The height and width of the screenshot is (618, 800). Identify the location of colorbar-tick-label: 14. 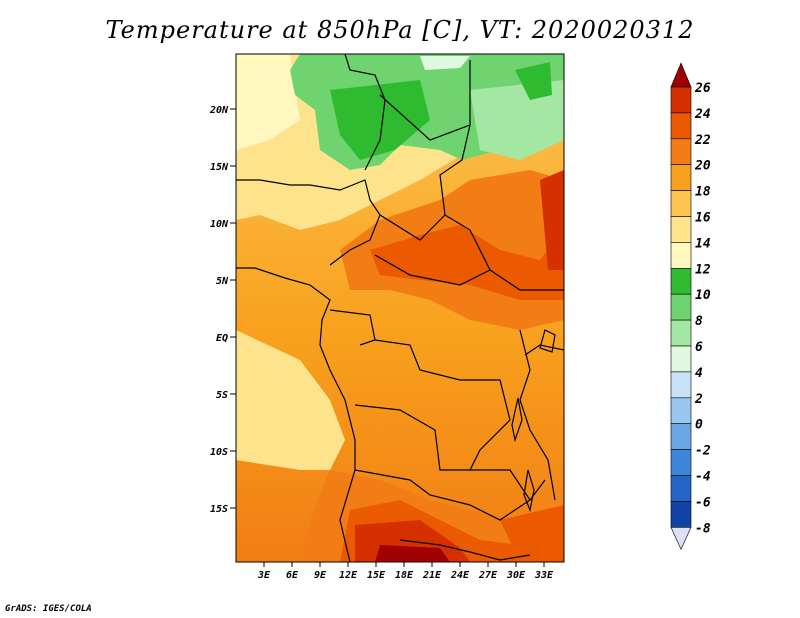
(703, 243).